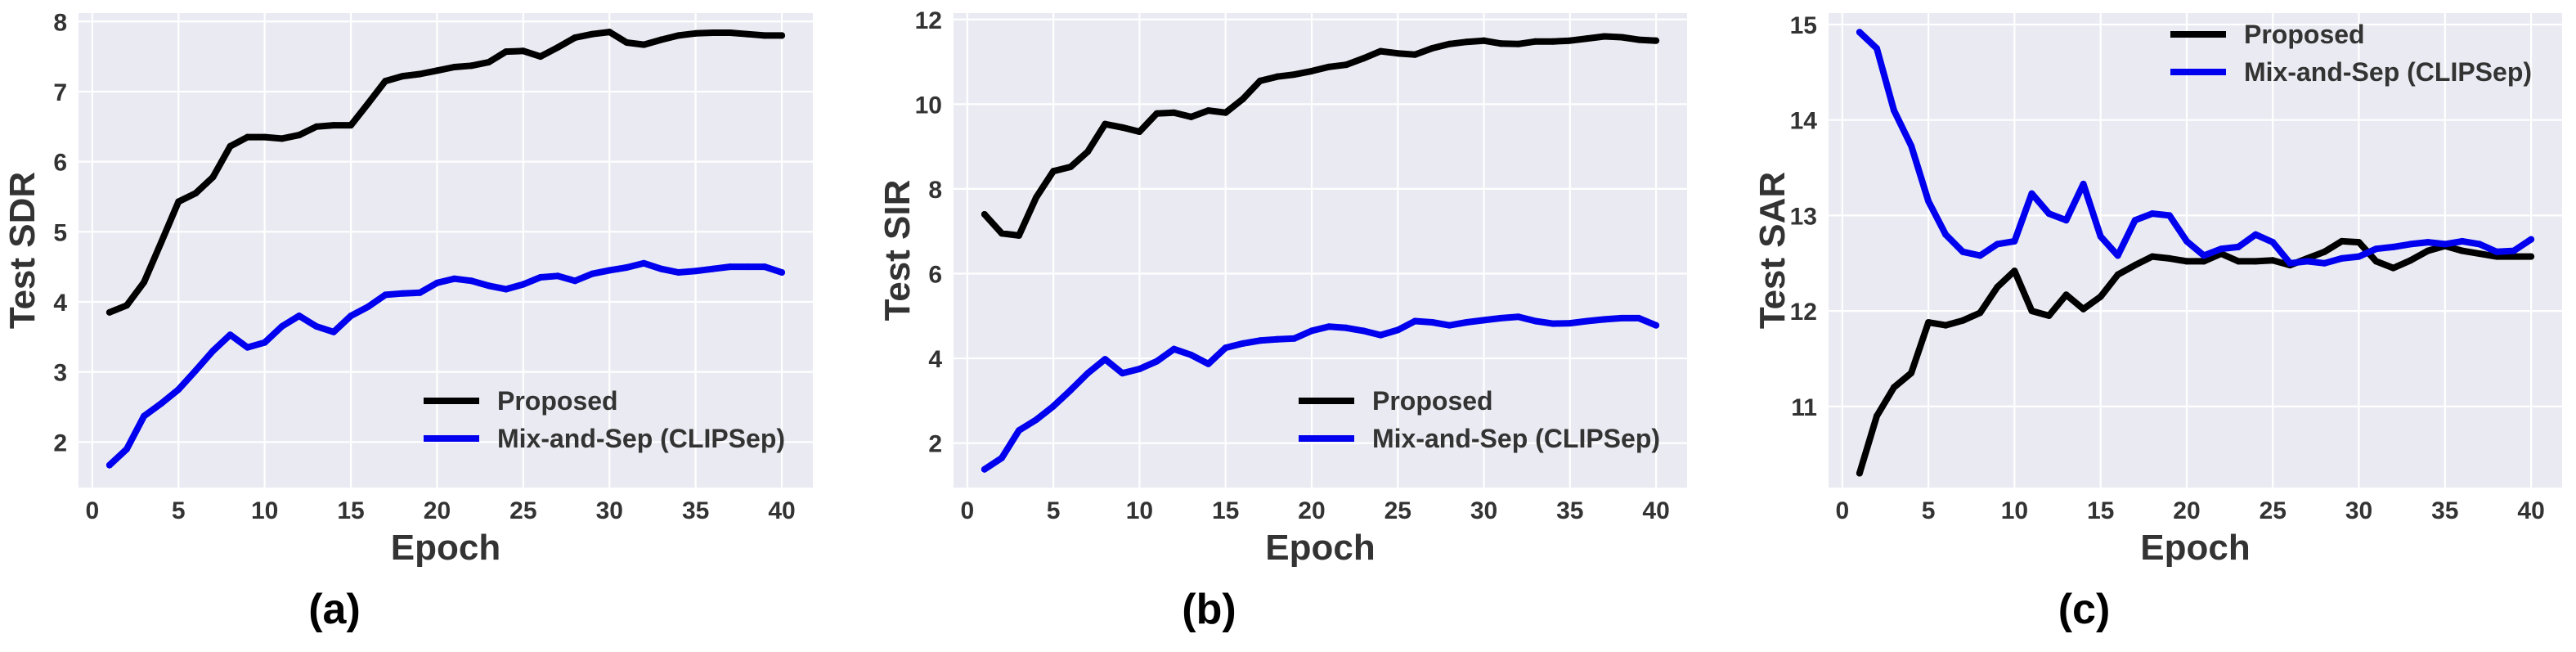 The width and height of the screenshot is (2576, 652). Describe the element at coordinates (609, 510) in the screenshot. I see `x-tick-label: 30` at that location.